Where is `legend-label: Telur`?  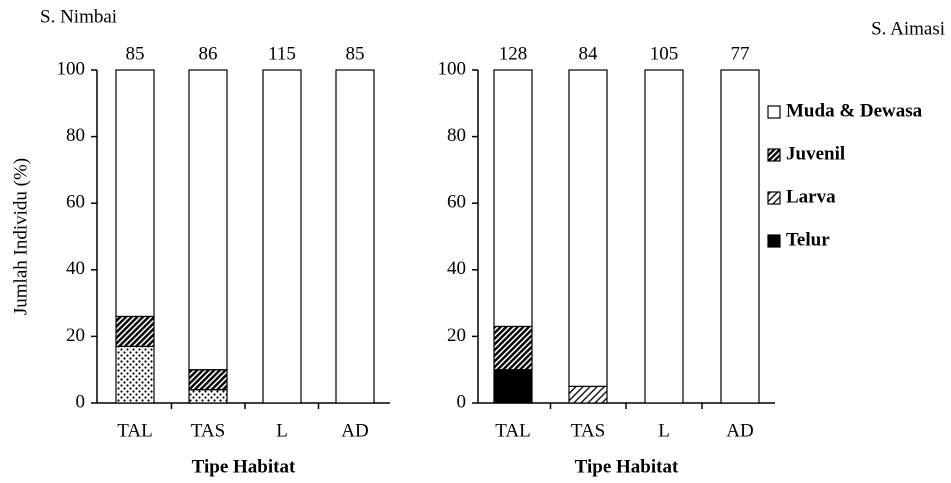 legend-label: Telur is located at coordinates (808, 239).